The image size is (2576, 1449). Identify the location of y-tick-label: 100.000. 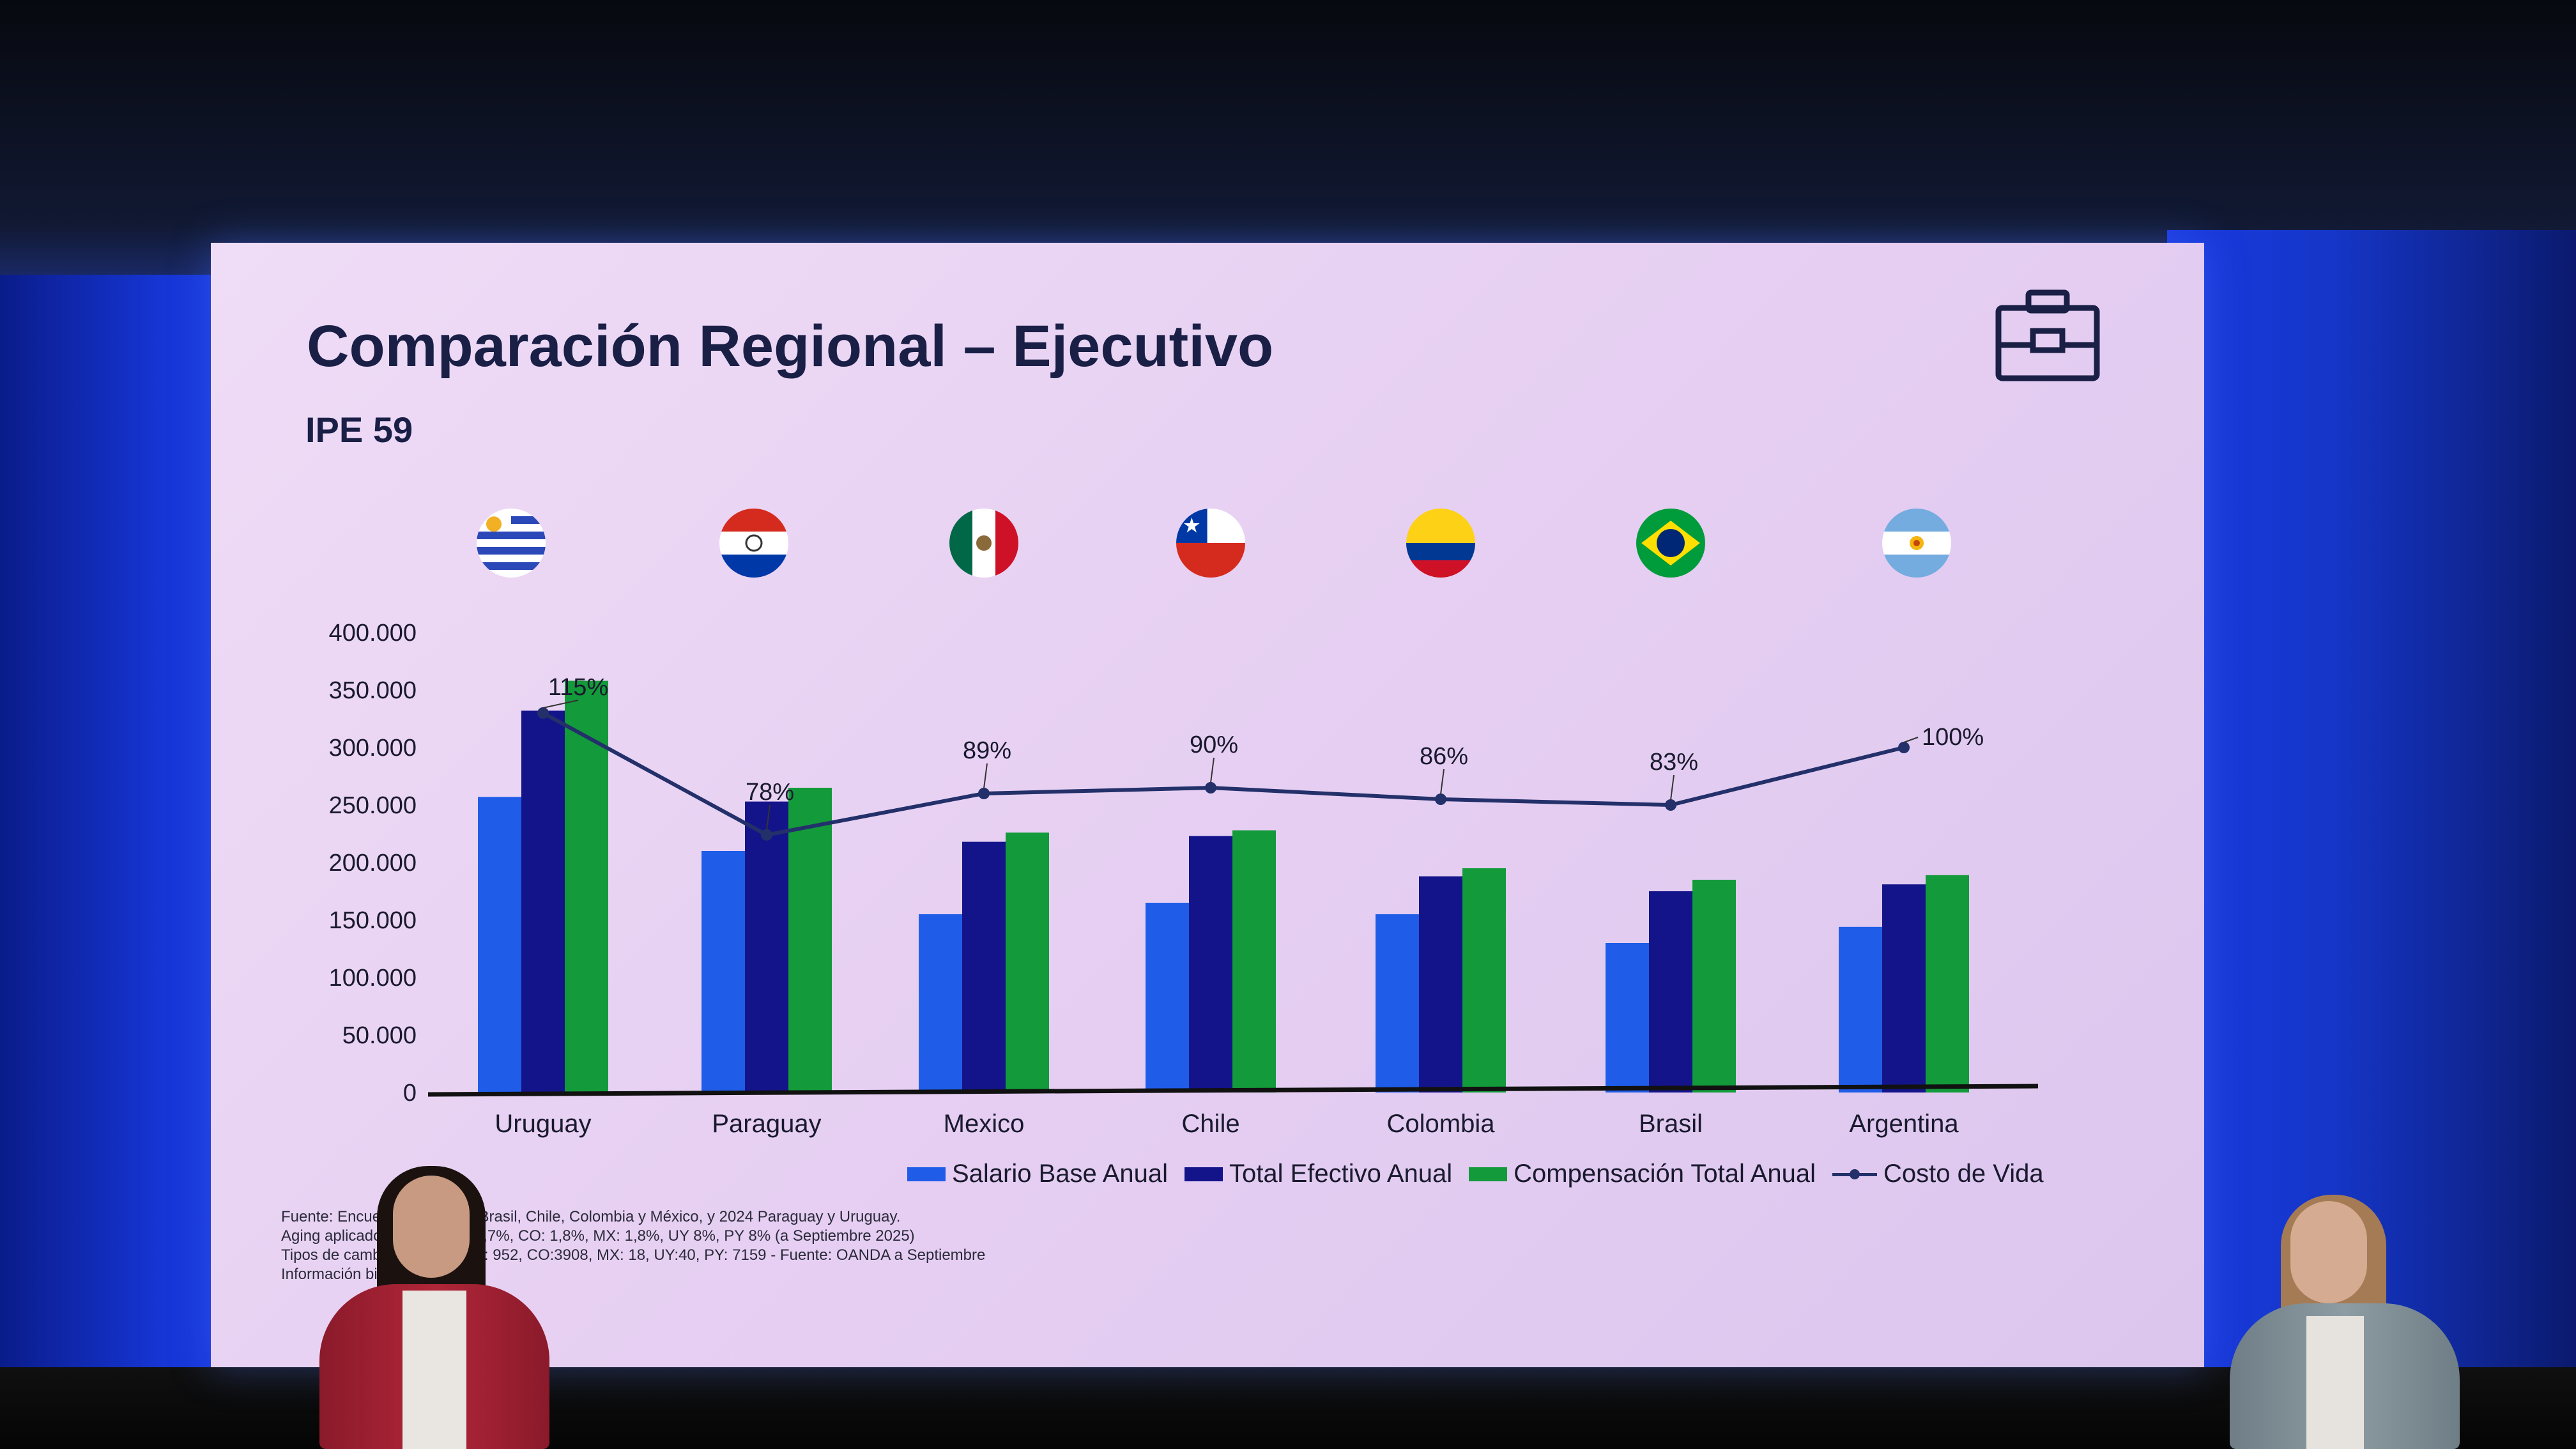
(373, 978).